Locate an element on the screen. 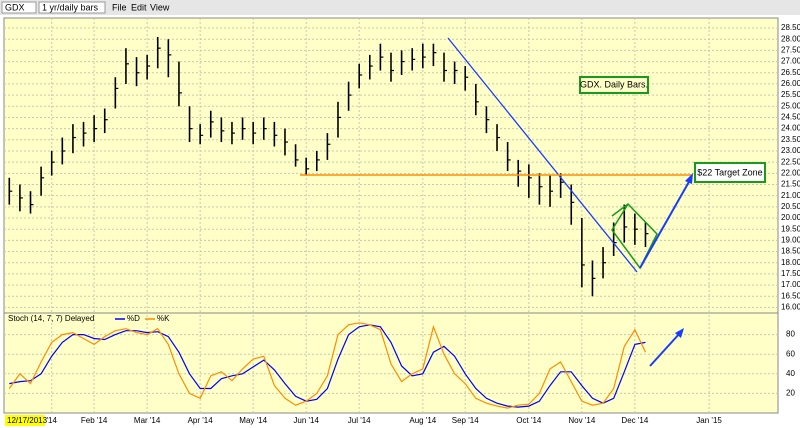 The image size is (800, 428). symbol-box is located at coordinates (19, 7).